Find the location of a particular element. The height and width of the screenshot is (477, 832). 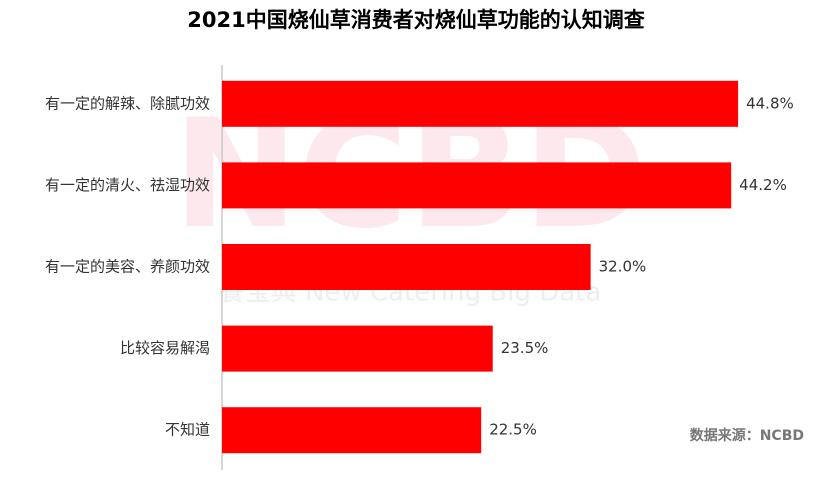

source-note: 数据来源：NCBD is located at coordinates (747, 435).